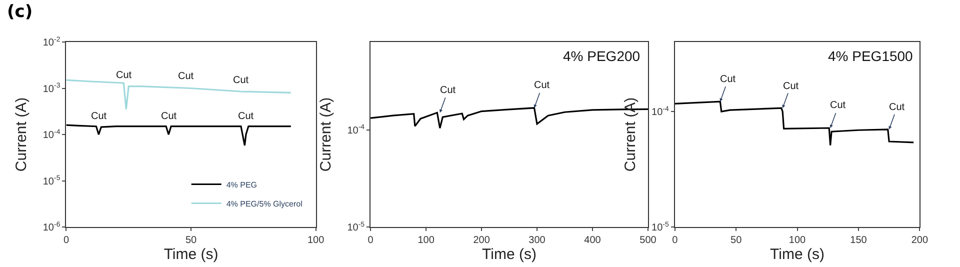  What do you see at coordinates (648, 240) in the screenshot?
I see `x-tick-label: 500` at bounding box center [648, 240].